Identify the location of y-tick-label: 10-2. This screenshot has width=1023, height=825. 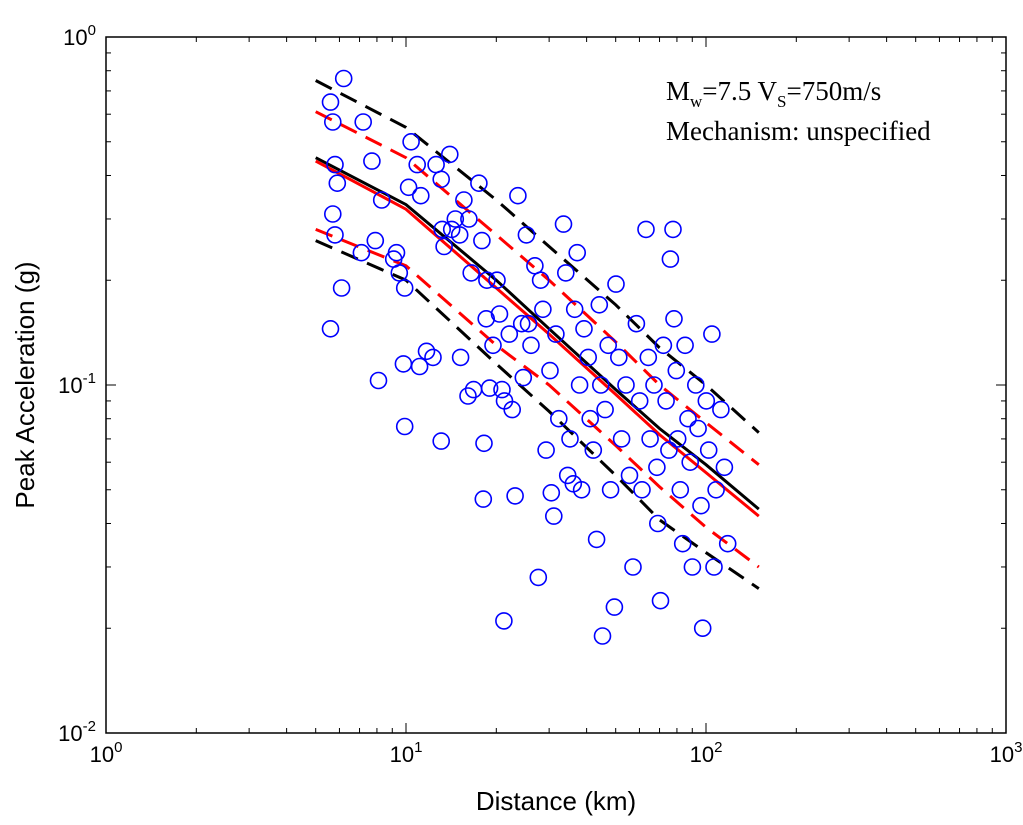
(77, 732).